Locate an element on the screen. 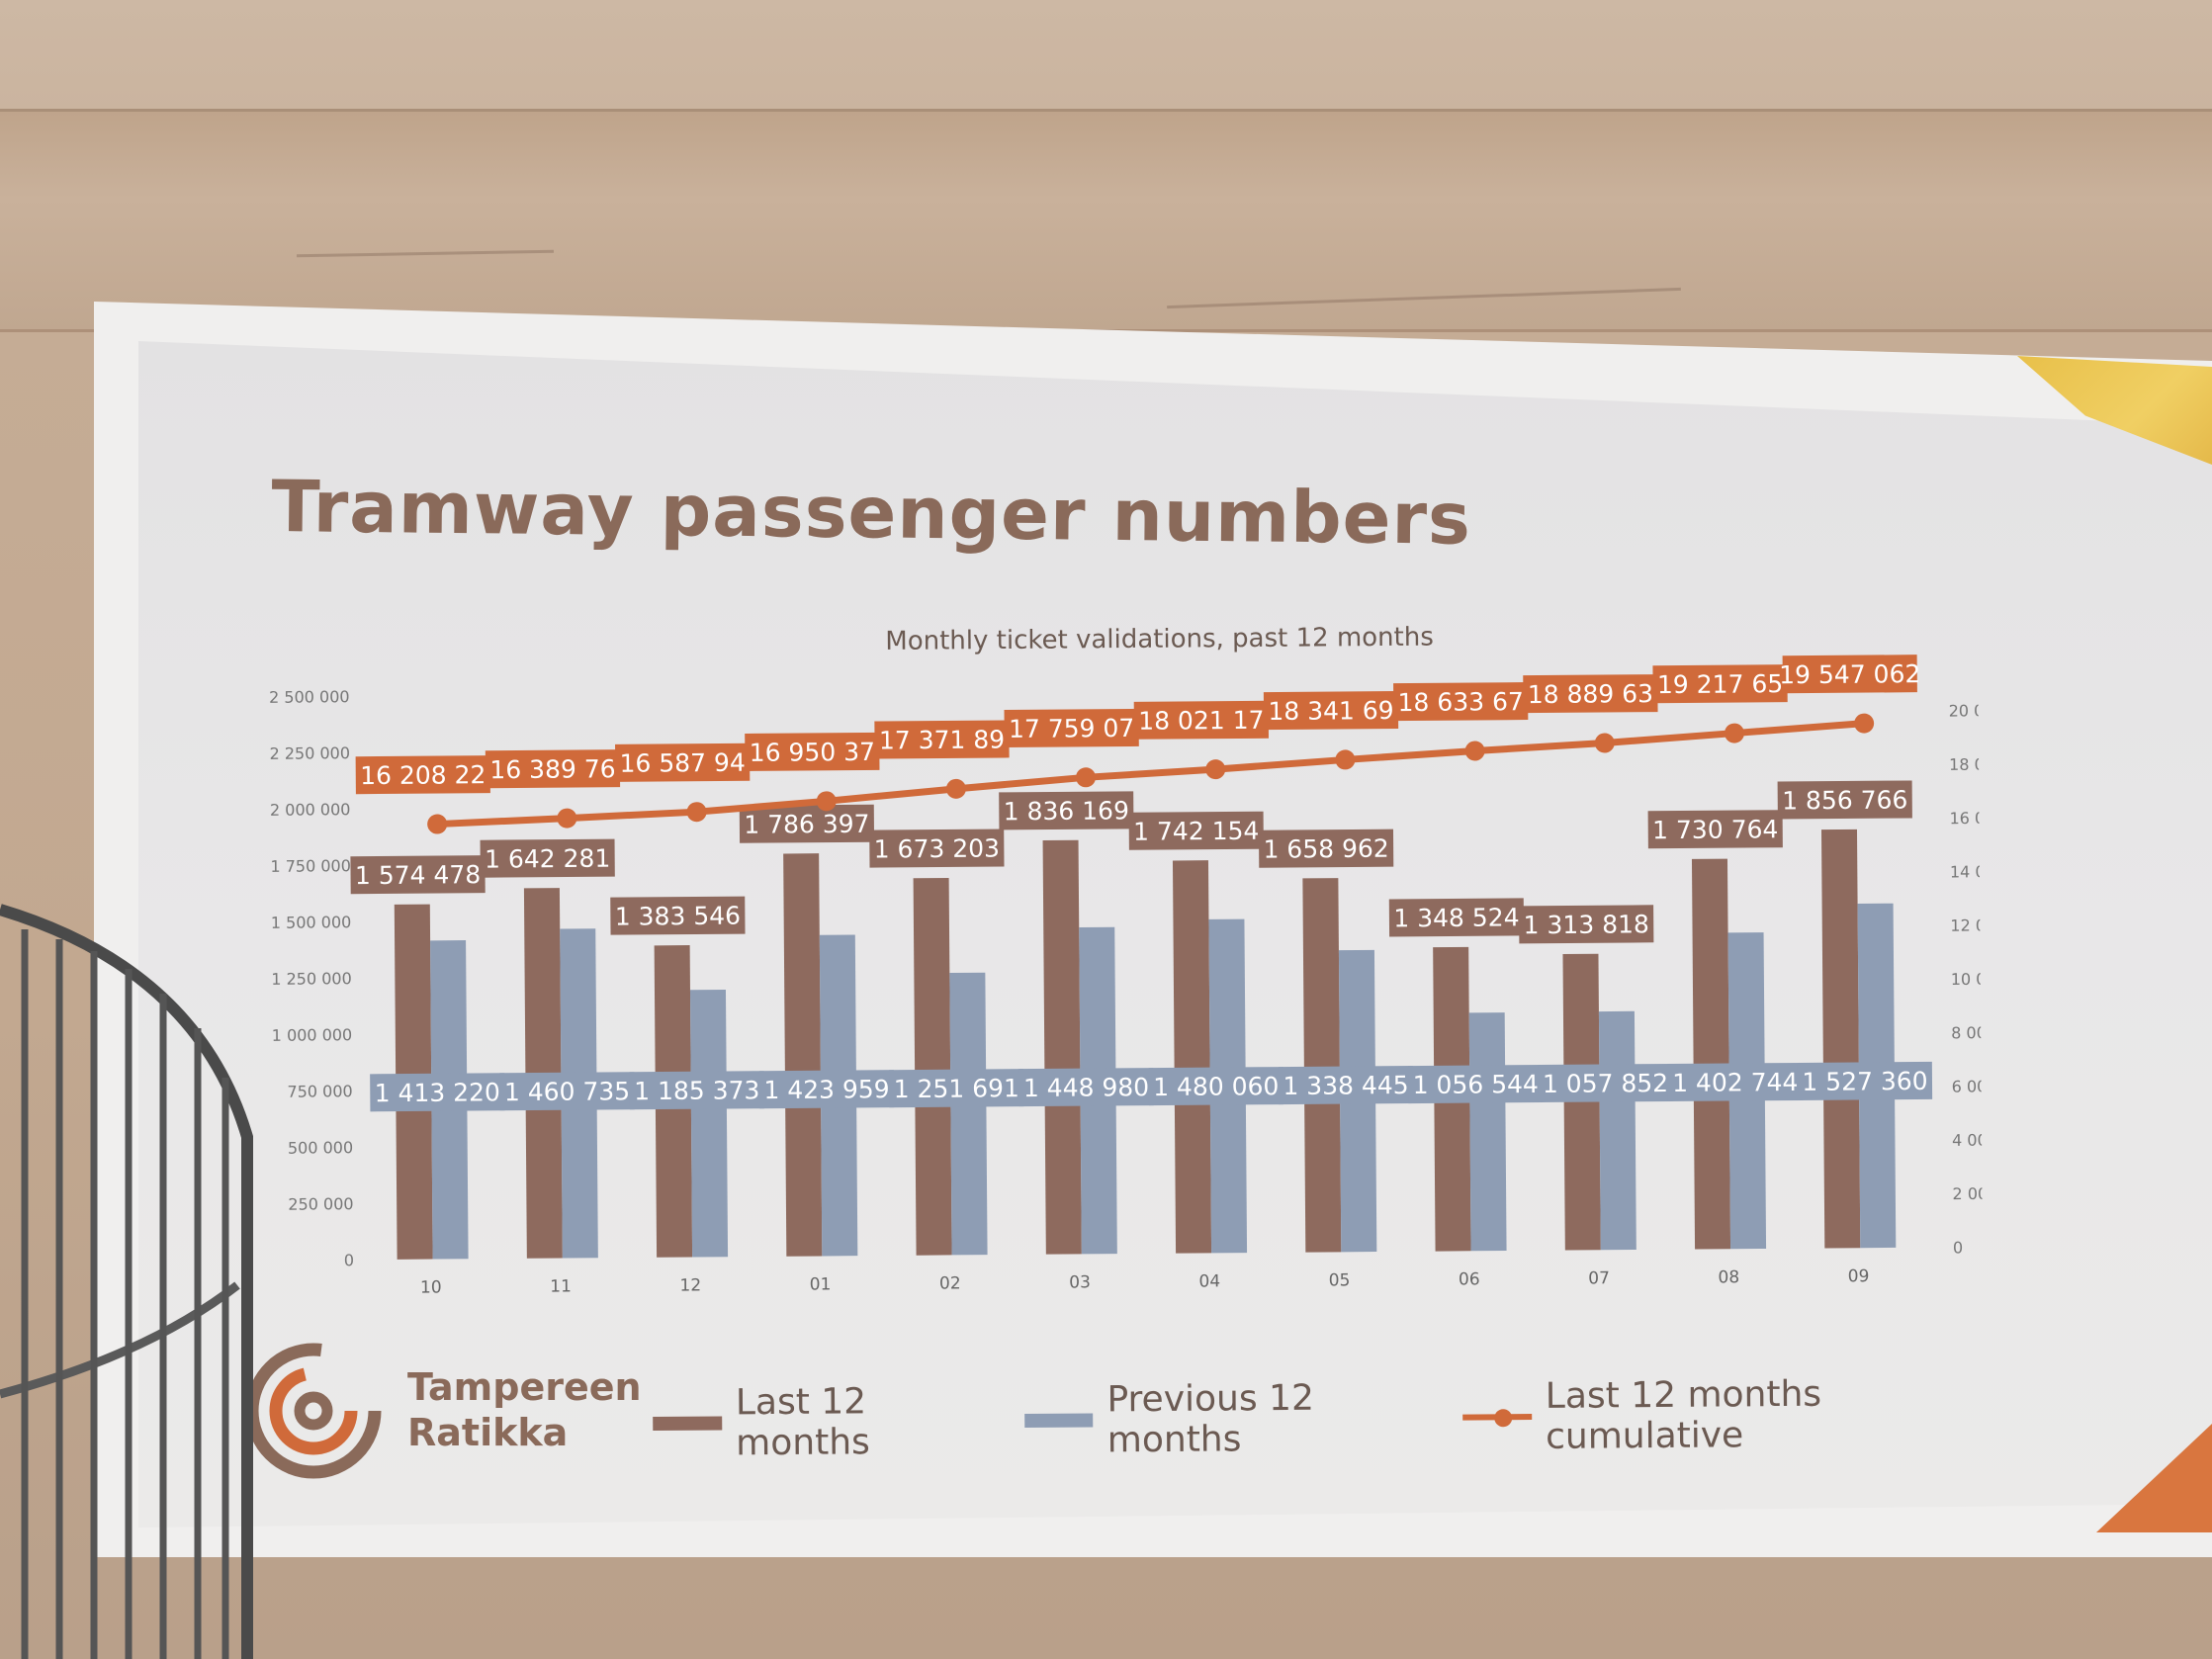  legend-label-previous: Previous 12 months is located at coordinates (1211, 1419).